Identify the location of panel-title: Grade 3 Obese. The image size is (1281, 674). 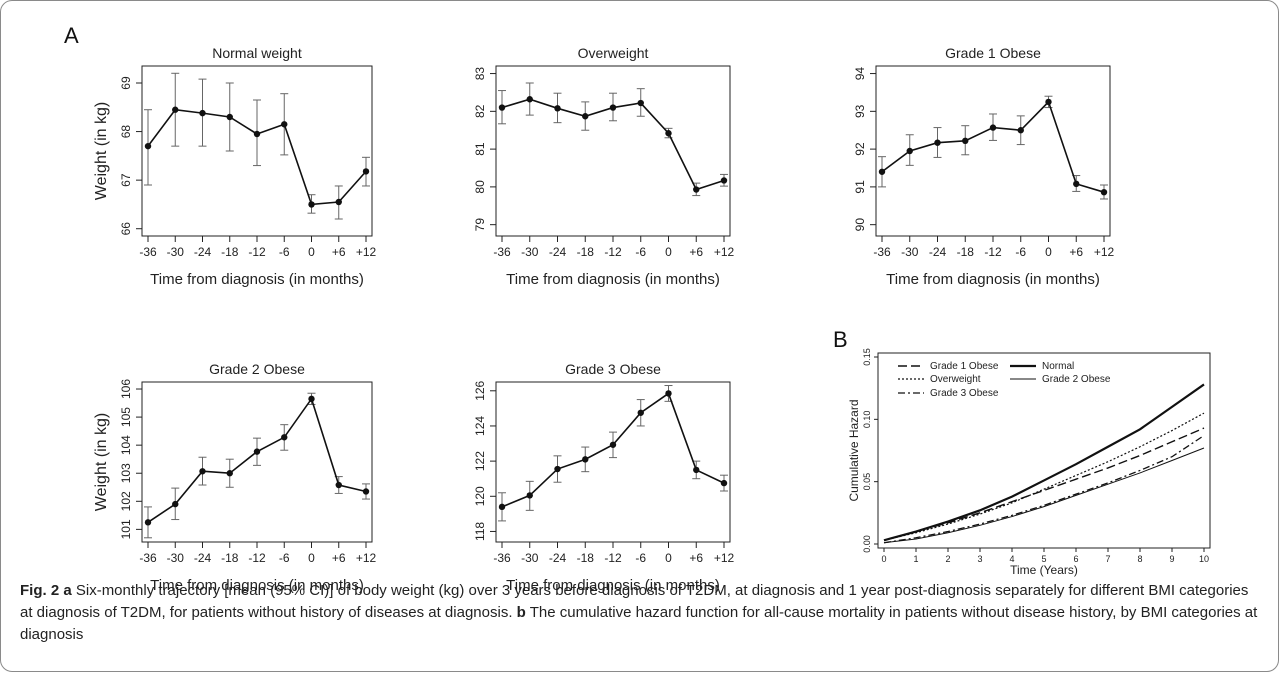
(613, 369).